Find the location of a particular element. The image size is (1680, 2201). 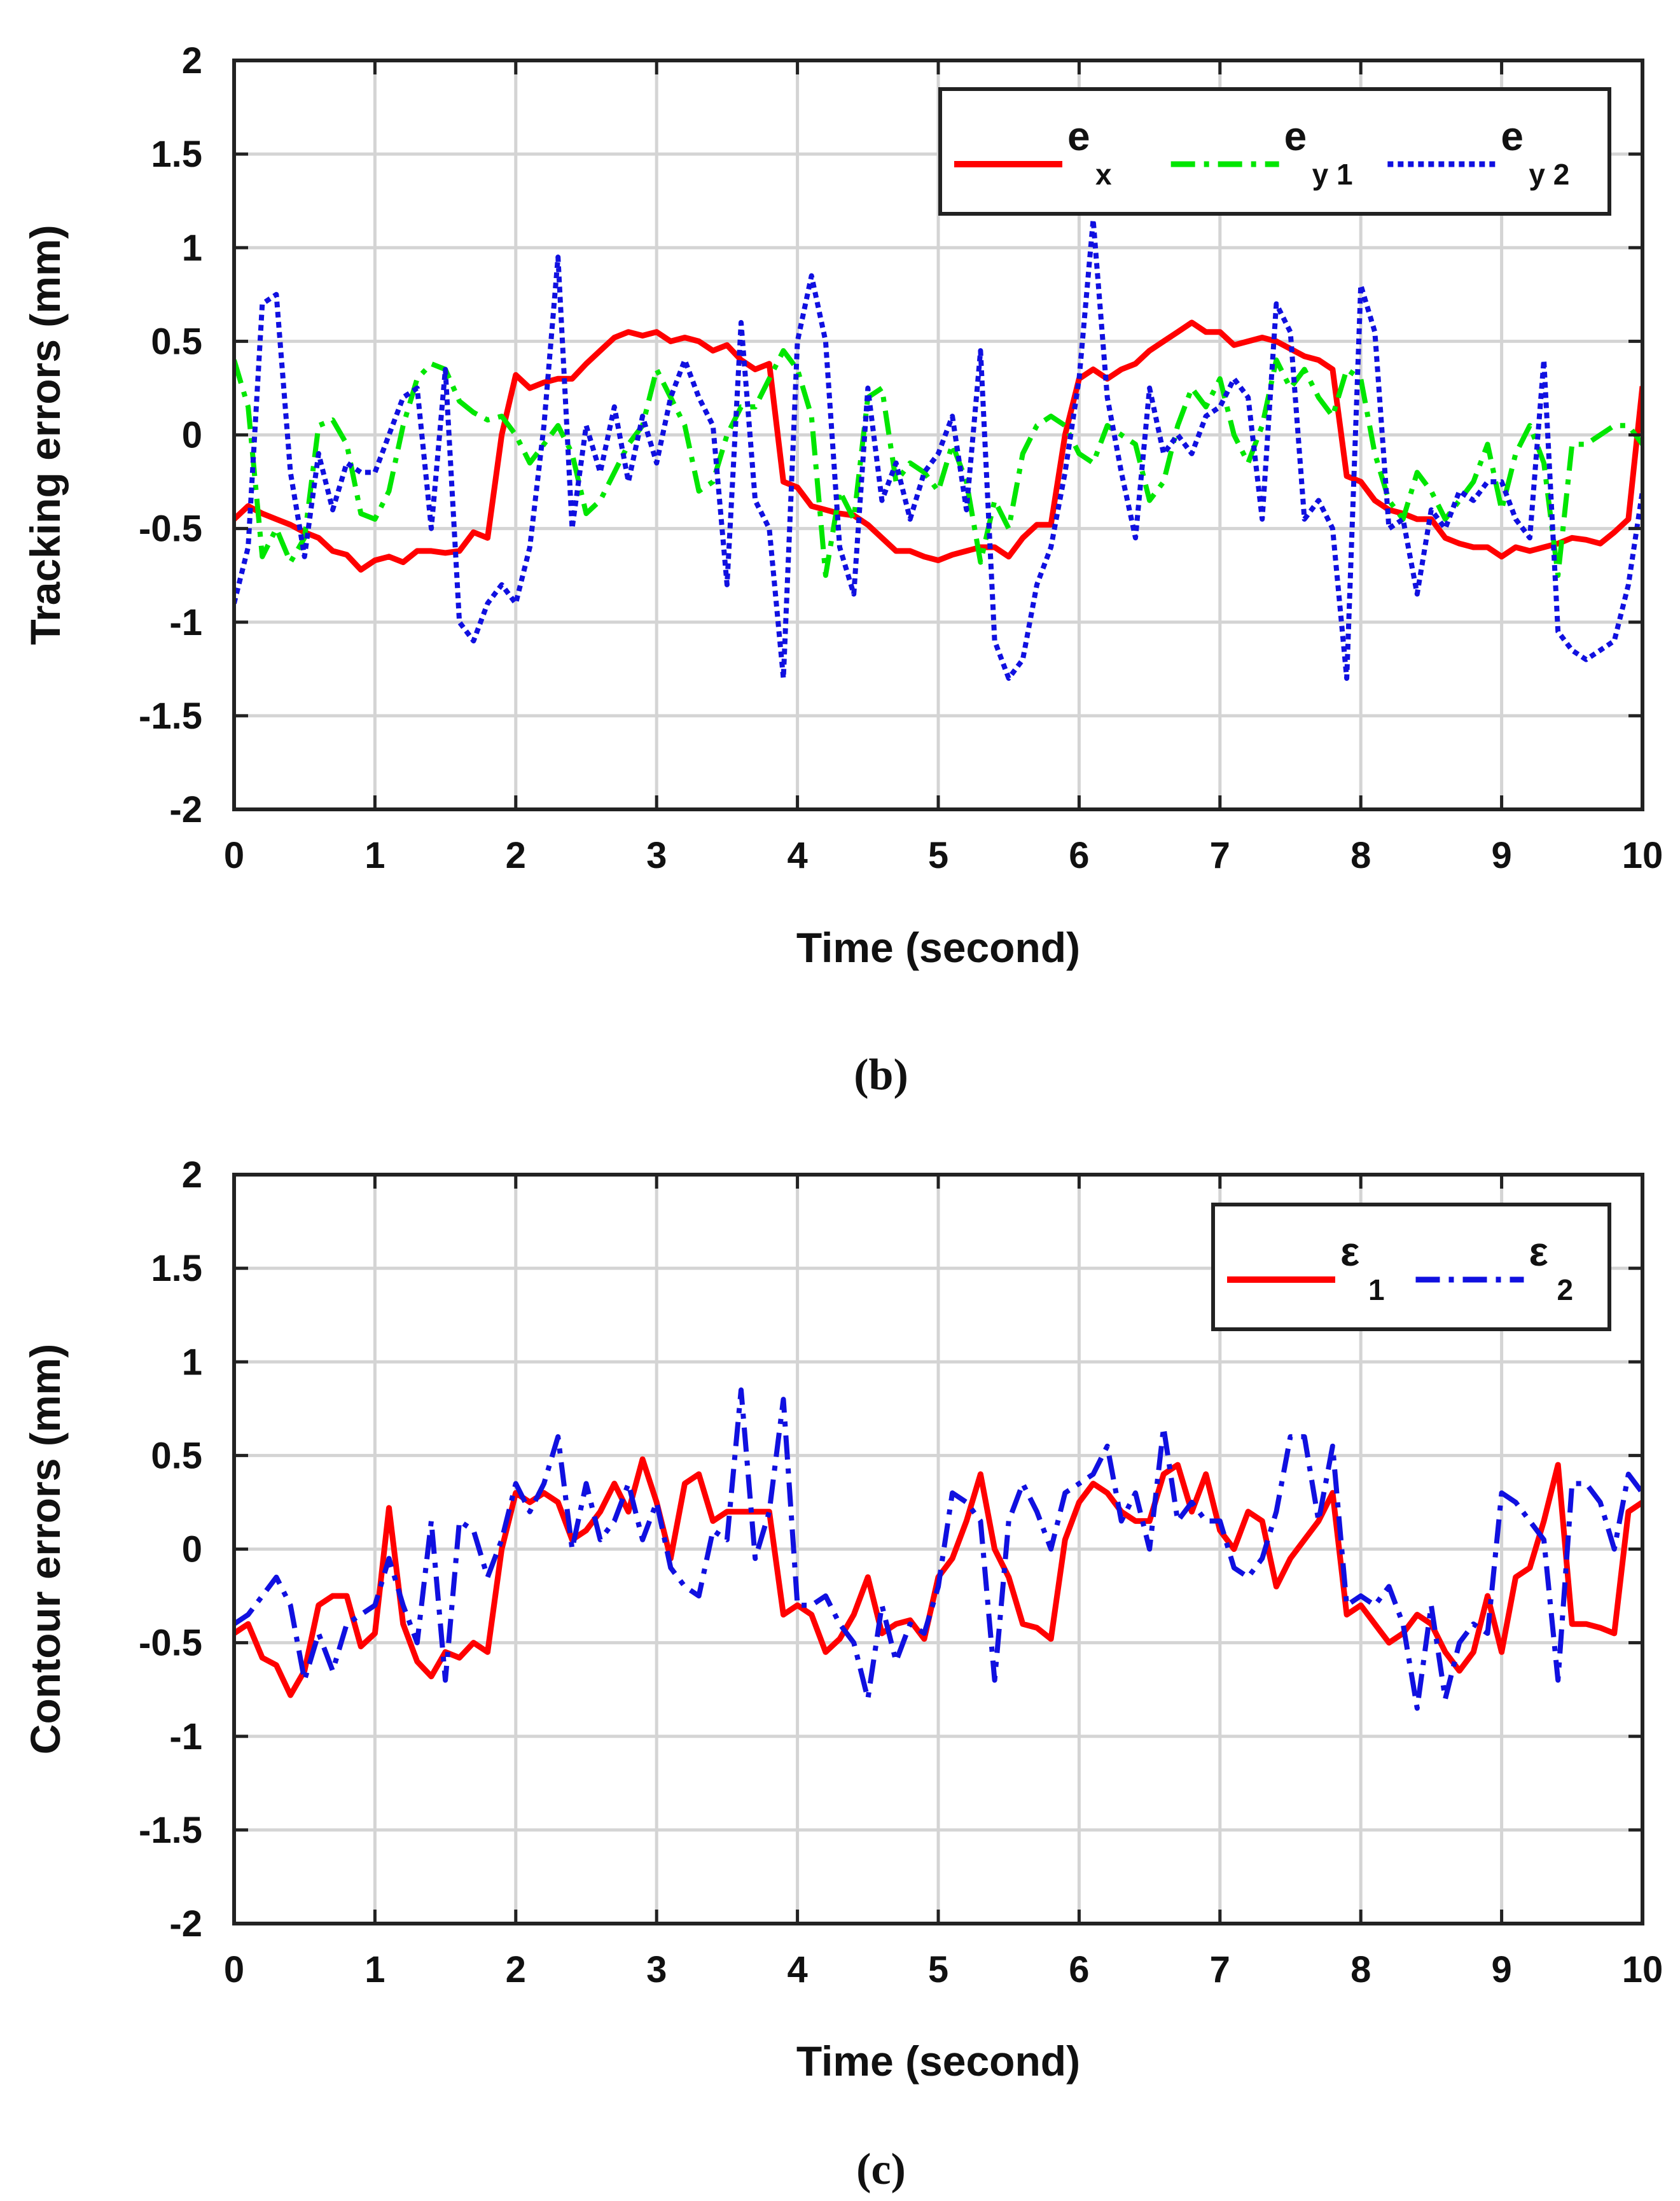

legend-label-2: ε is located at coordinates (1538, 1252).